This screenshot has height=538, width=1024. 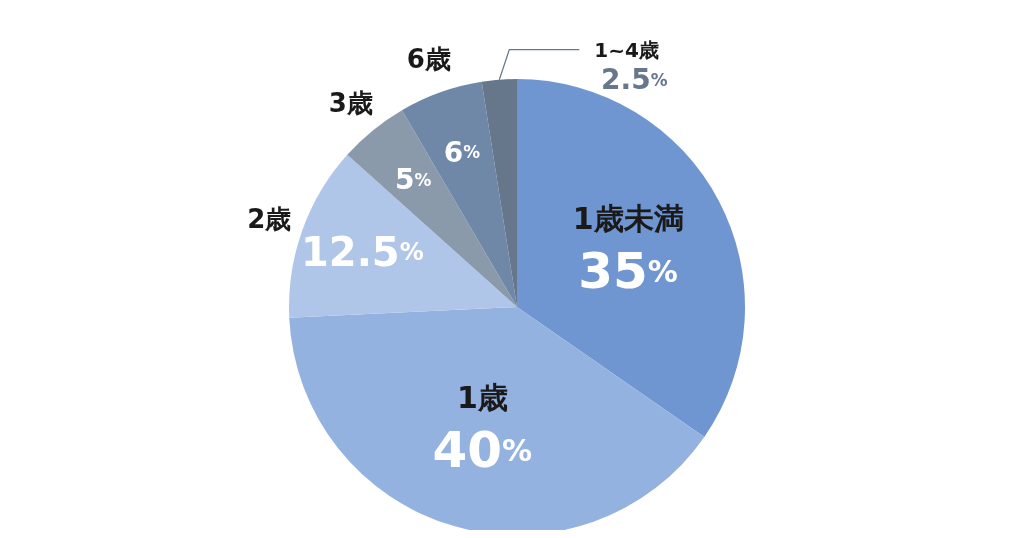 I want to click on data-label: 40%, so click(x=482, y=449).